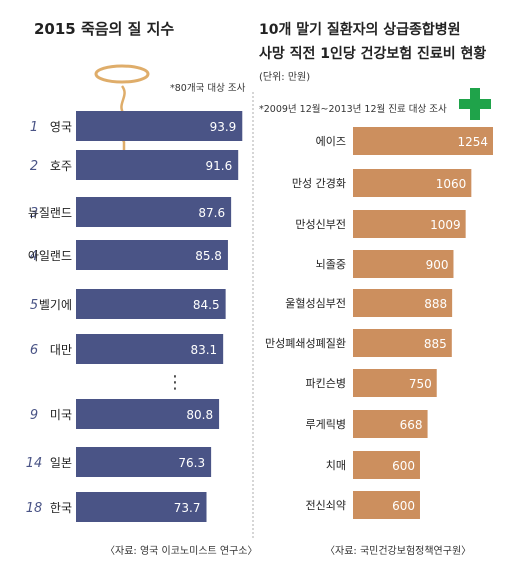 This screenshot has width=506, height=567. Describe the element at coordinates (409, 224) in the screenshot. I see `bar-만성신부전` at that location.